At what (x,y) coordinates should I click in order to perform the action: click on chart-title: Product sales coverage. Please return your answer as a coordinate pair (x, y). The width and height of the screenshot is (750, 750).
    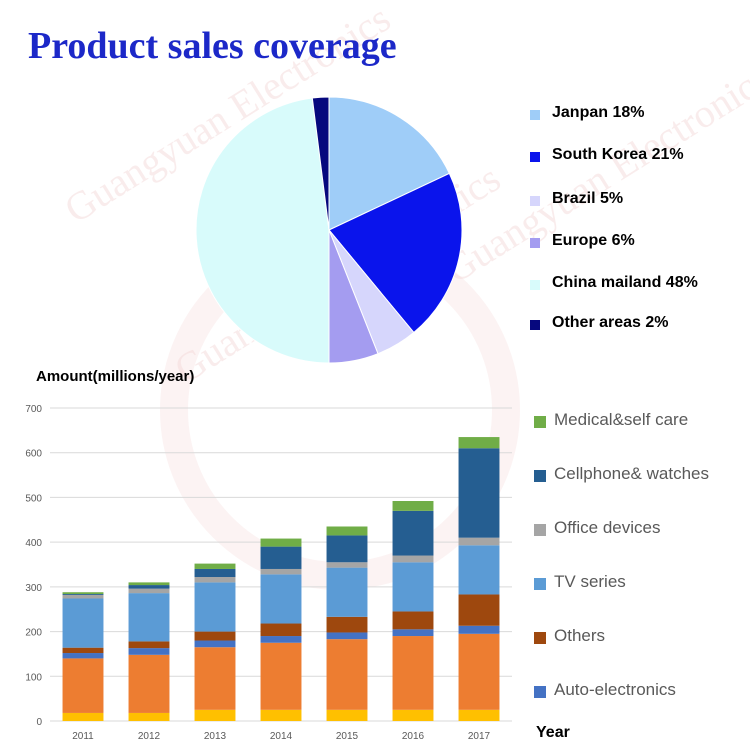
    Looking at the image, I should click on (212, 46).